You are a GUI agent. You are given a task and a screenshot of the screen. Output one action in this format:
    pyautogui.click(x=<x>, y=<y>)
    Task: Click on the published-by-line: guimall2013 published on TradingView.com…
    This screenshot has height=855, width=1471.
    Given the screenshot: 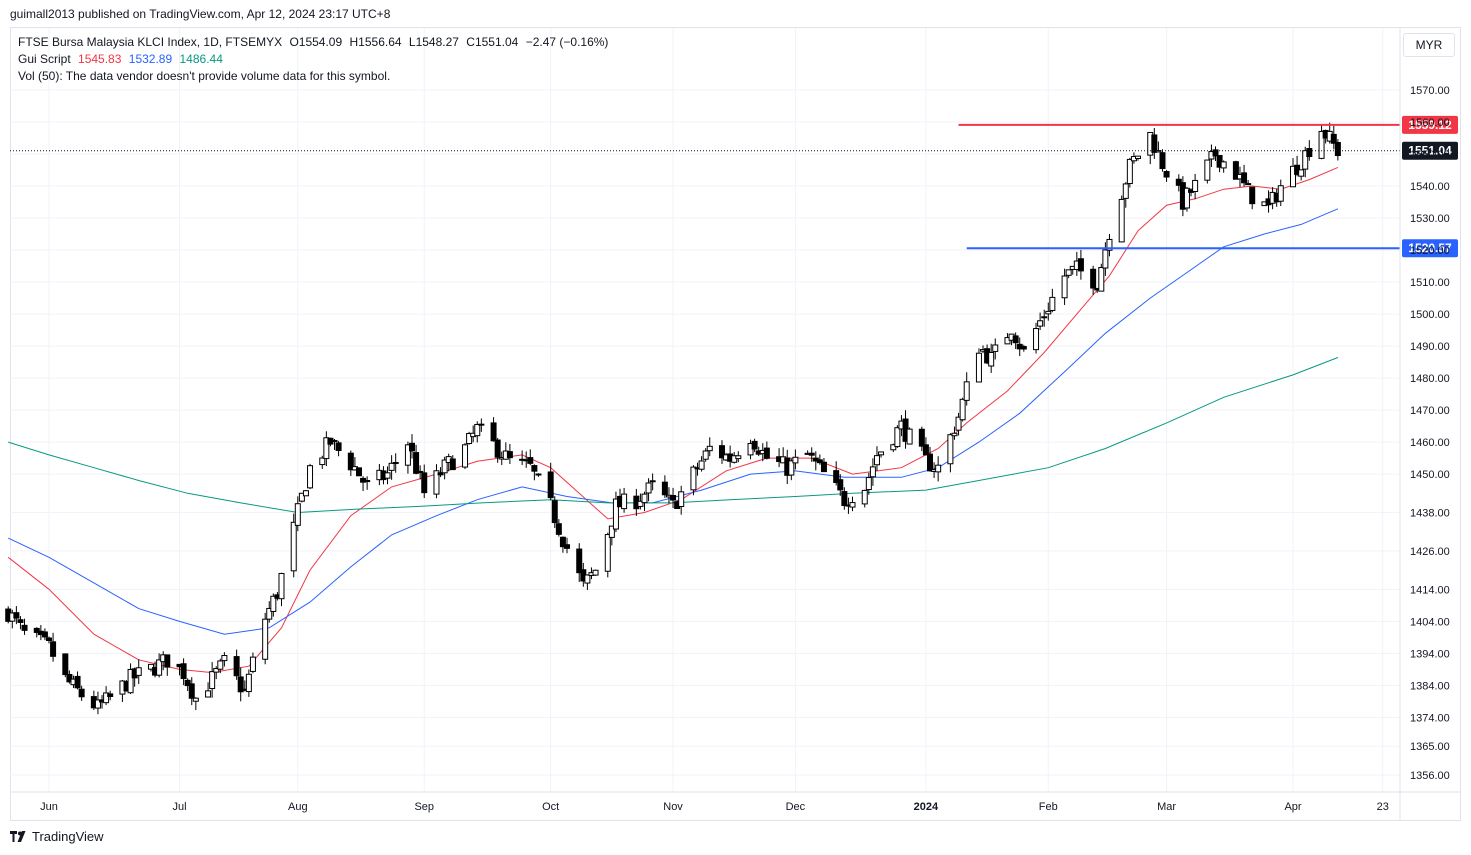 What is the action you would take?
    pyautogui.click(x=200, y=14)
    